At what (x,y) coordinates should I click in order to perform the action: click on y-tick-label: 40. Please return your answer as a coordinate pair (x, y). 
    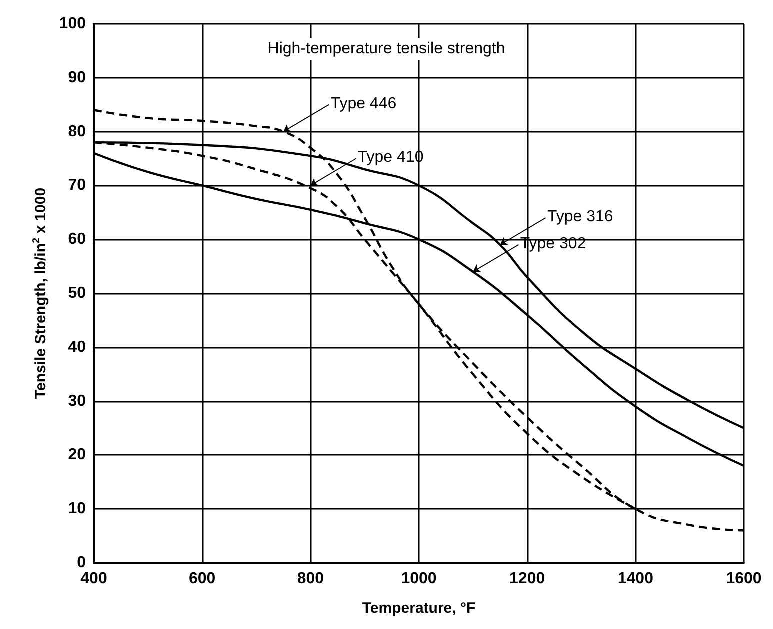
    Looking at the image, I should click on (77, 347).